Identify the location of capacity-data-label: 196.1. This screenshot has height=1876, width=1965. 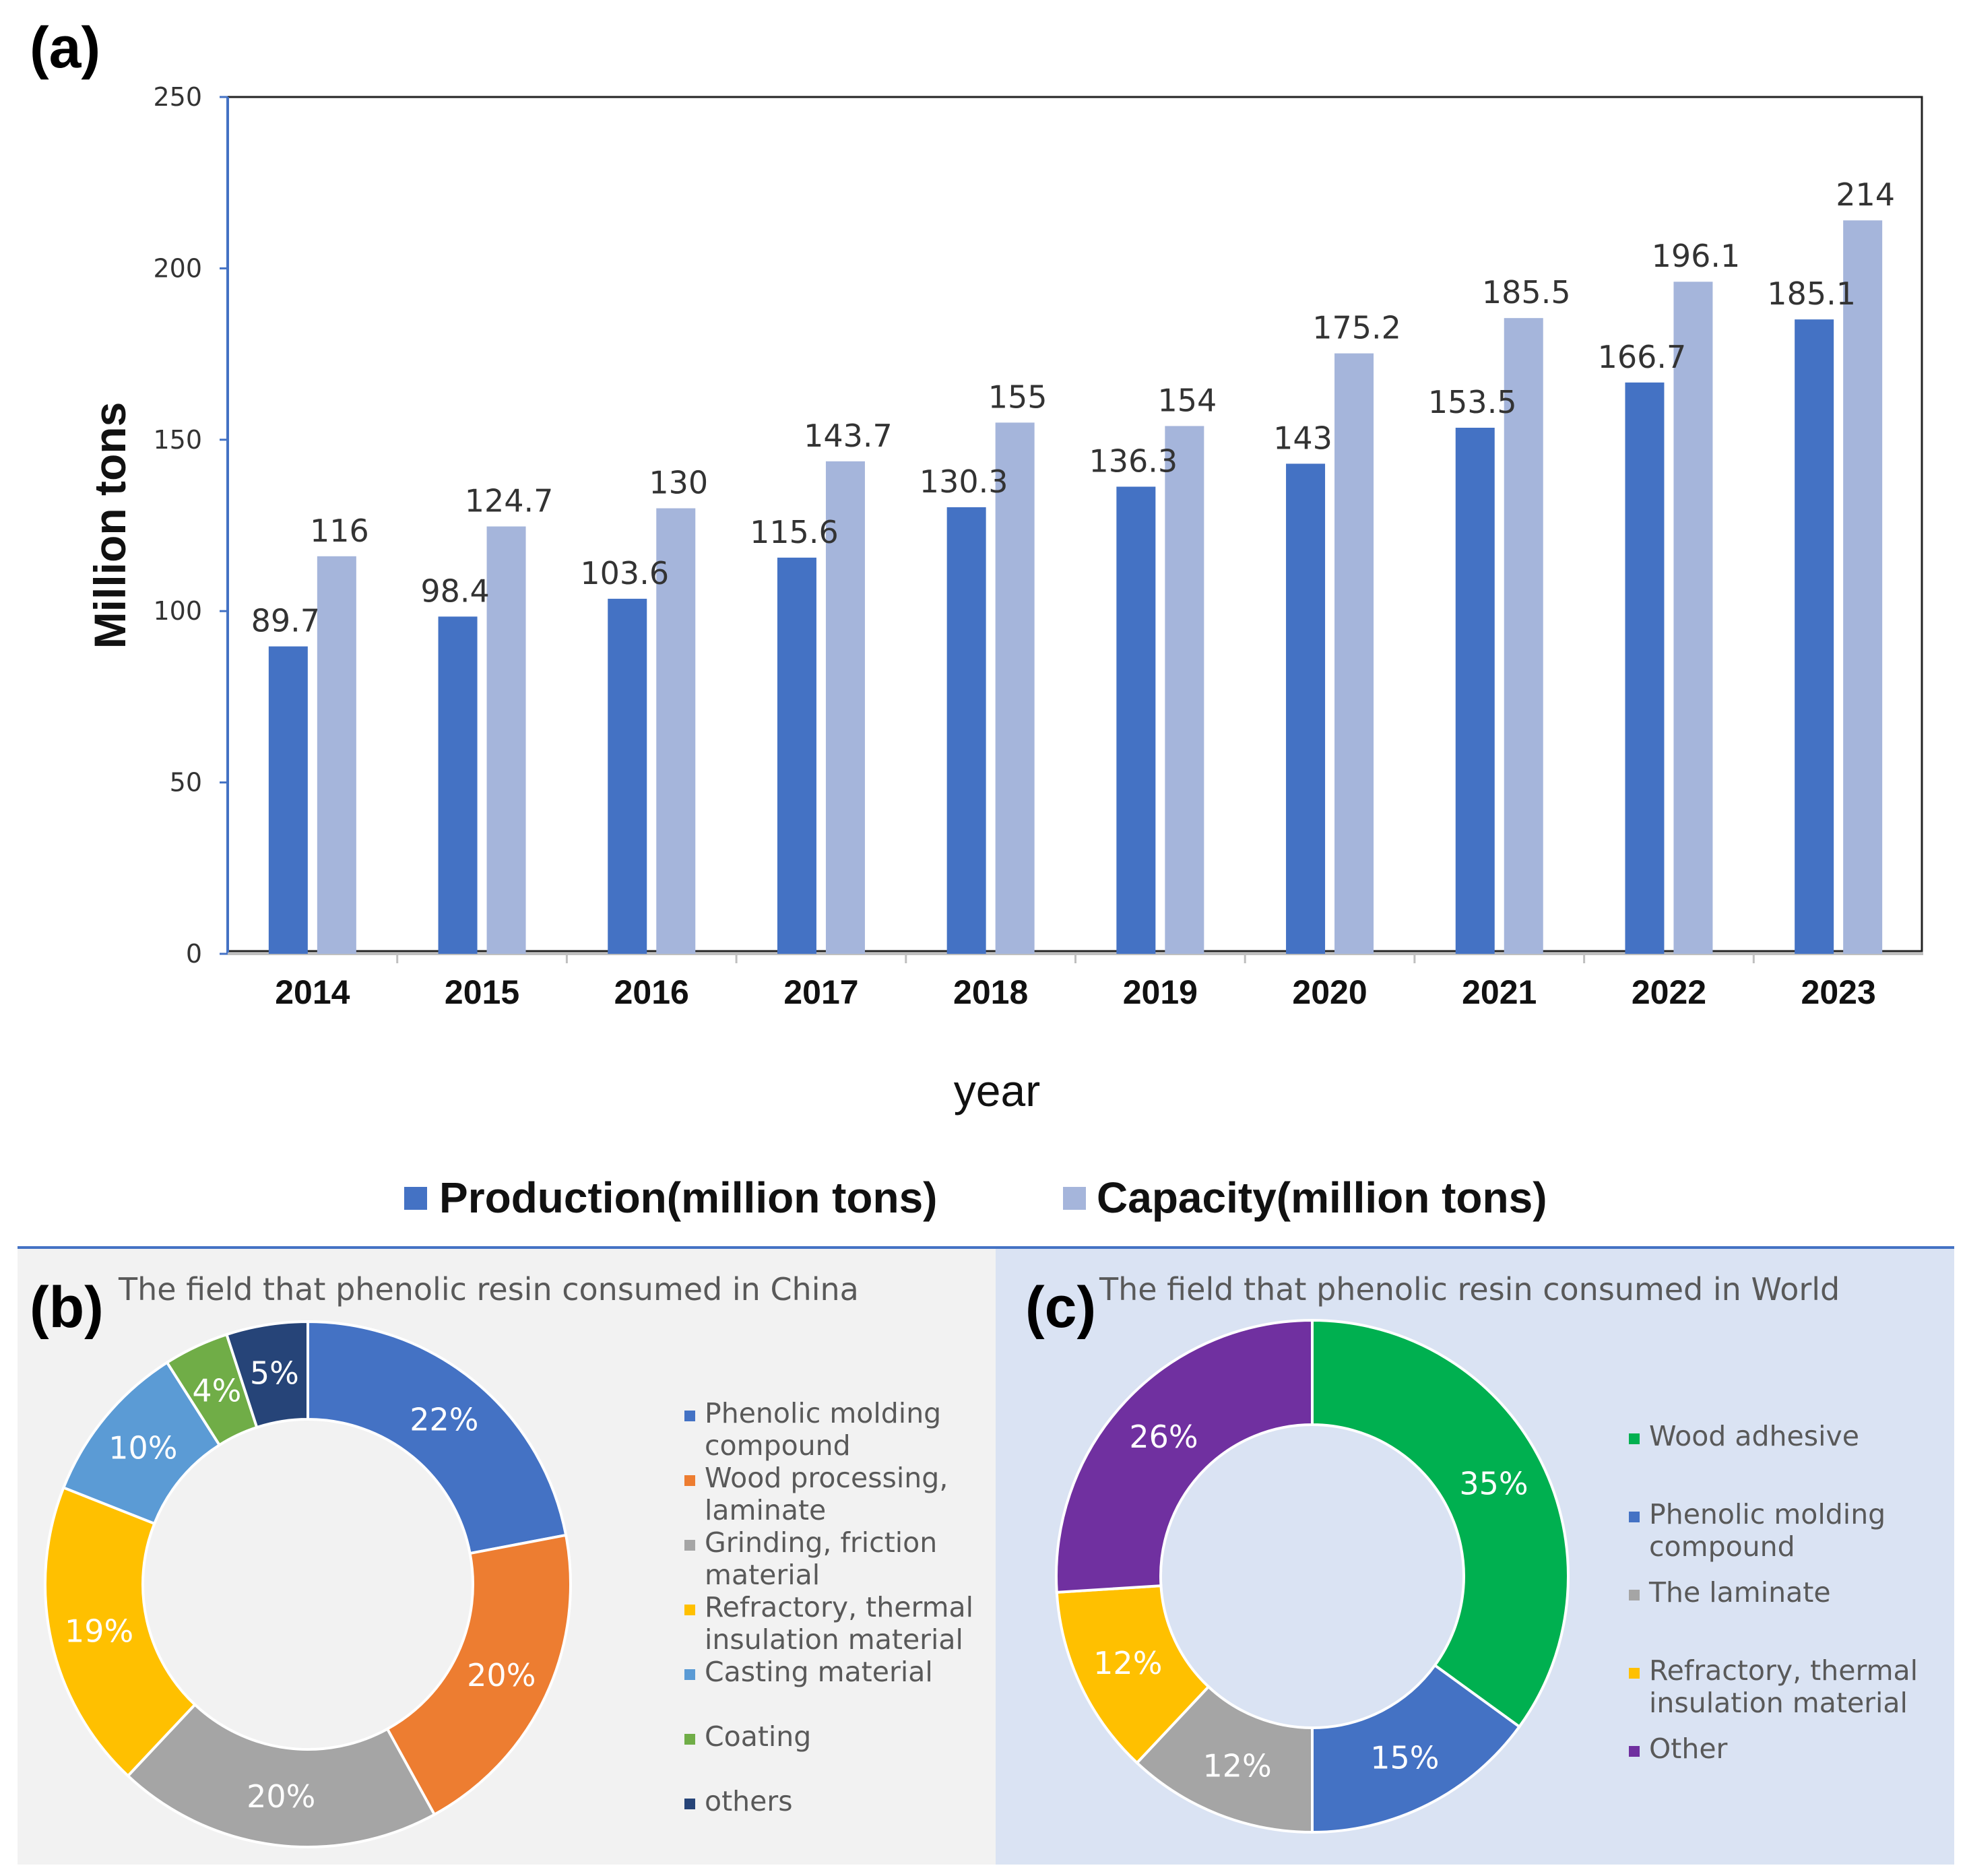
(1696, 256).